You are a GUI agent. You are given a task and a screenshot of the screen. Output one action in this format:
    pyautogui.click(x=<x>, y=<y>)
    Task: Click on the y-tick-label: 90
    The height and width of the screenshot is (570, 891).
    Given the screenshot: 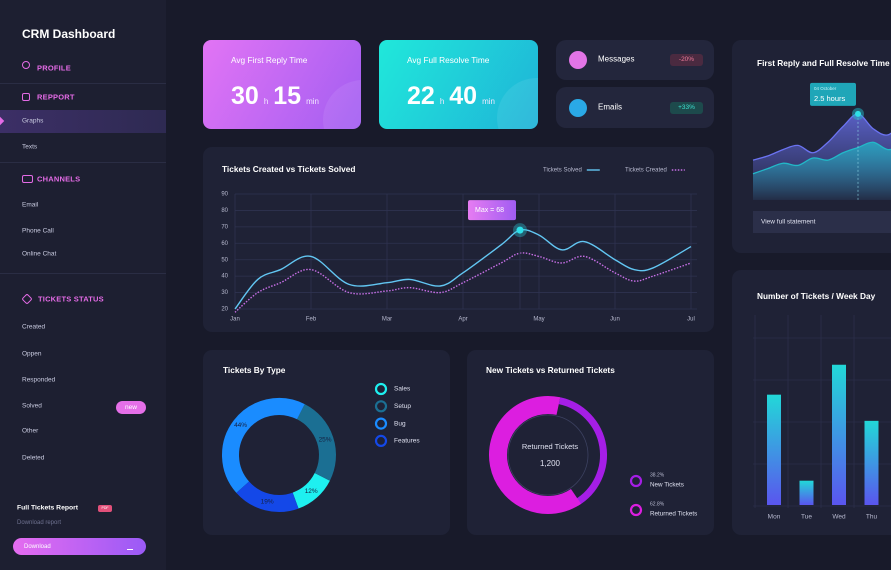 What is the action you would take?
    pyautogui.click(x=224, y=195)
    